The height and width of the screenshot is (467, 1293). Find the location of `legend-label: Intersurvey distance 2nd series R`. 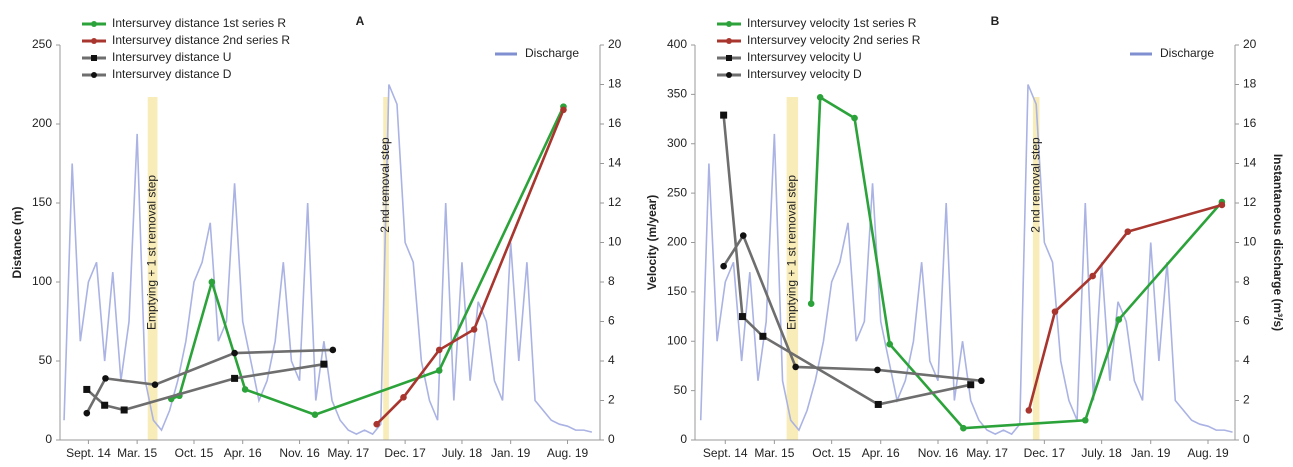

legend-label: Intersurvey distance 2nd series R is located at coordinates (201, 40).